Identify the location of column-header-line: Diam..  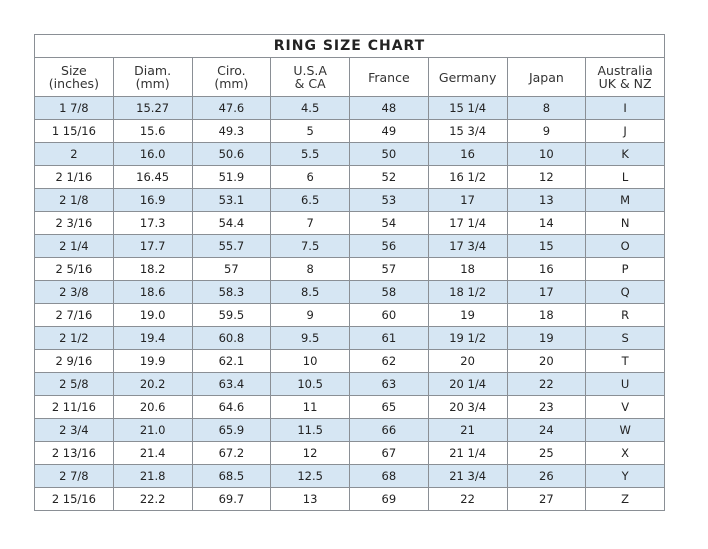
(153, 70).